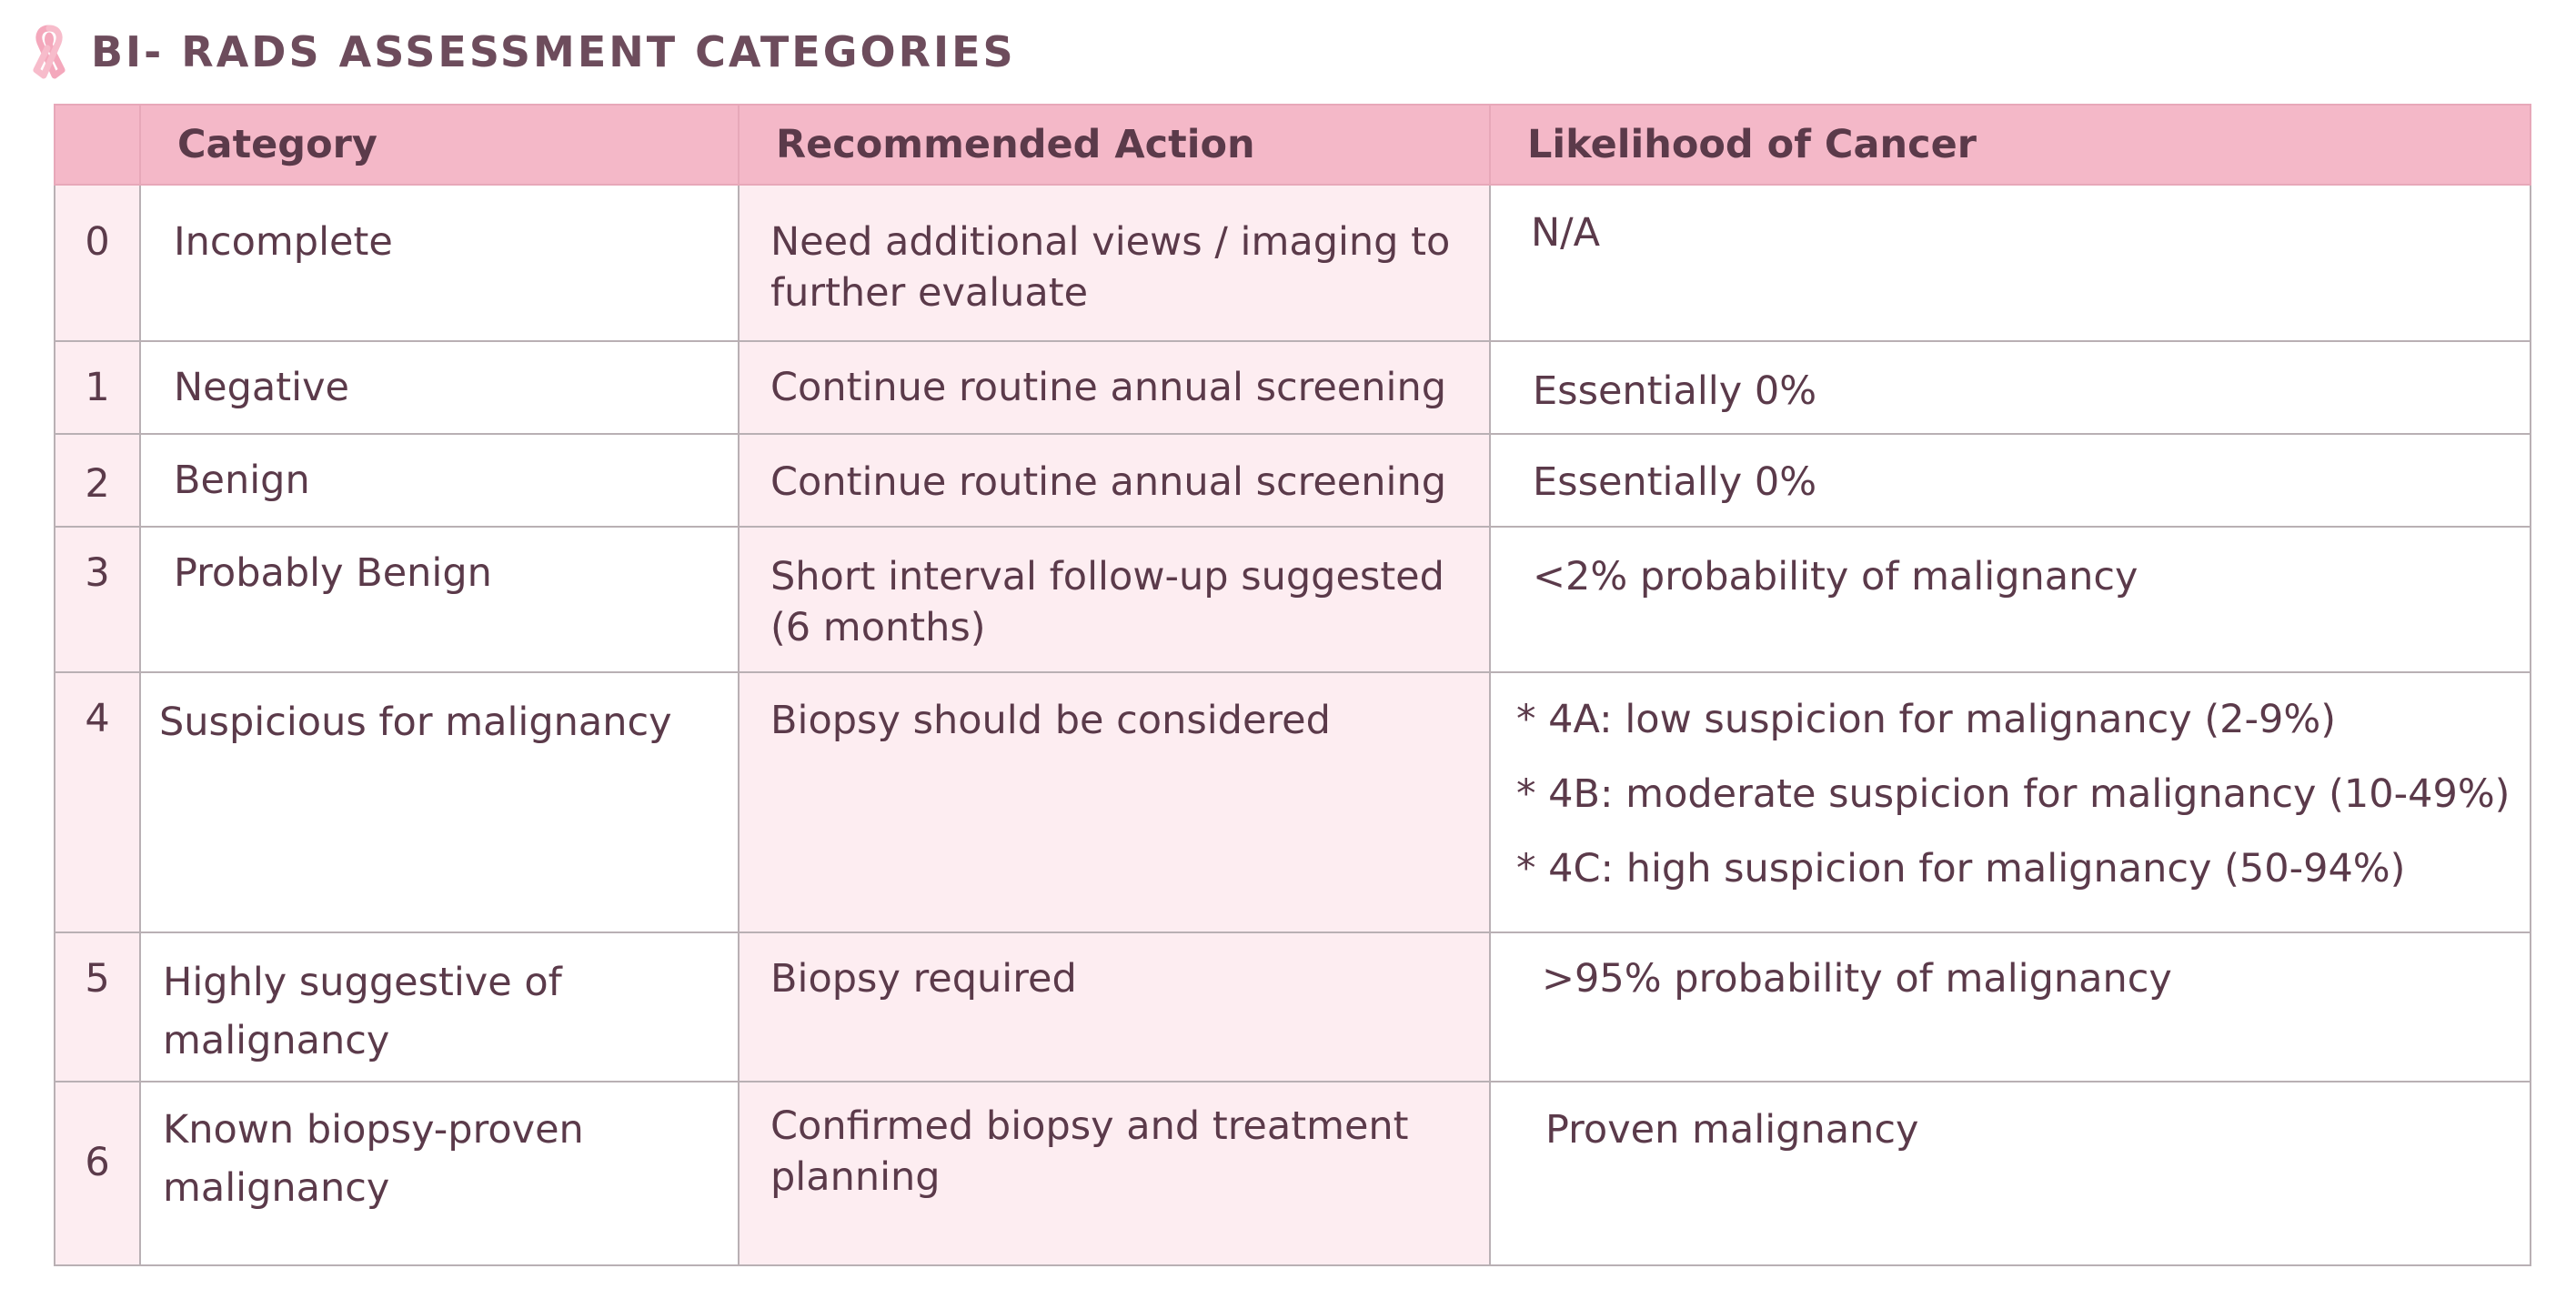 This screenshot has height=1299, width=2576. Describe the element at coordinates (97, 1006) in the screenshot. I see `category-number: 5` at that location.